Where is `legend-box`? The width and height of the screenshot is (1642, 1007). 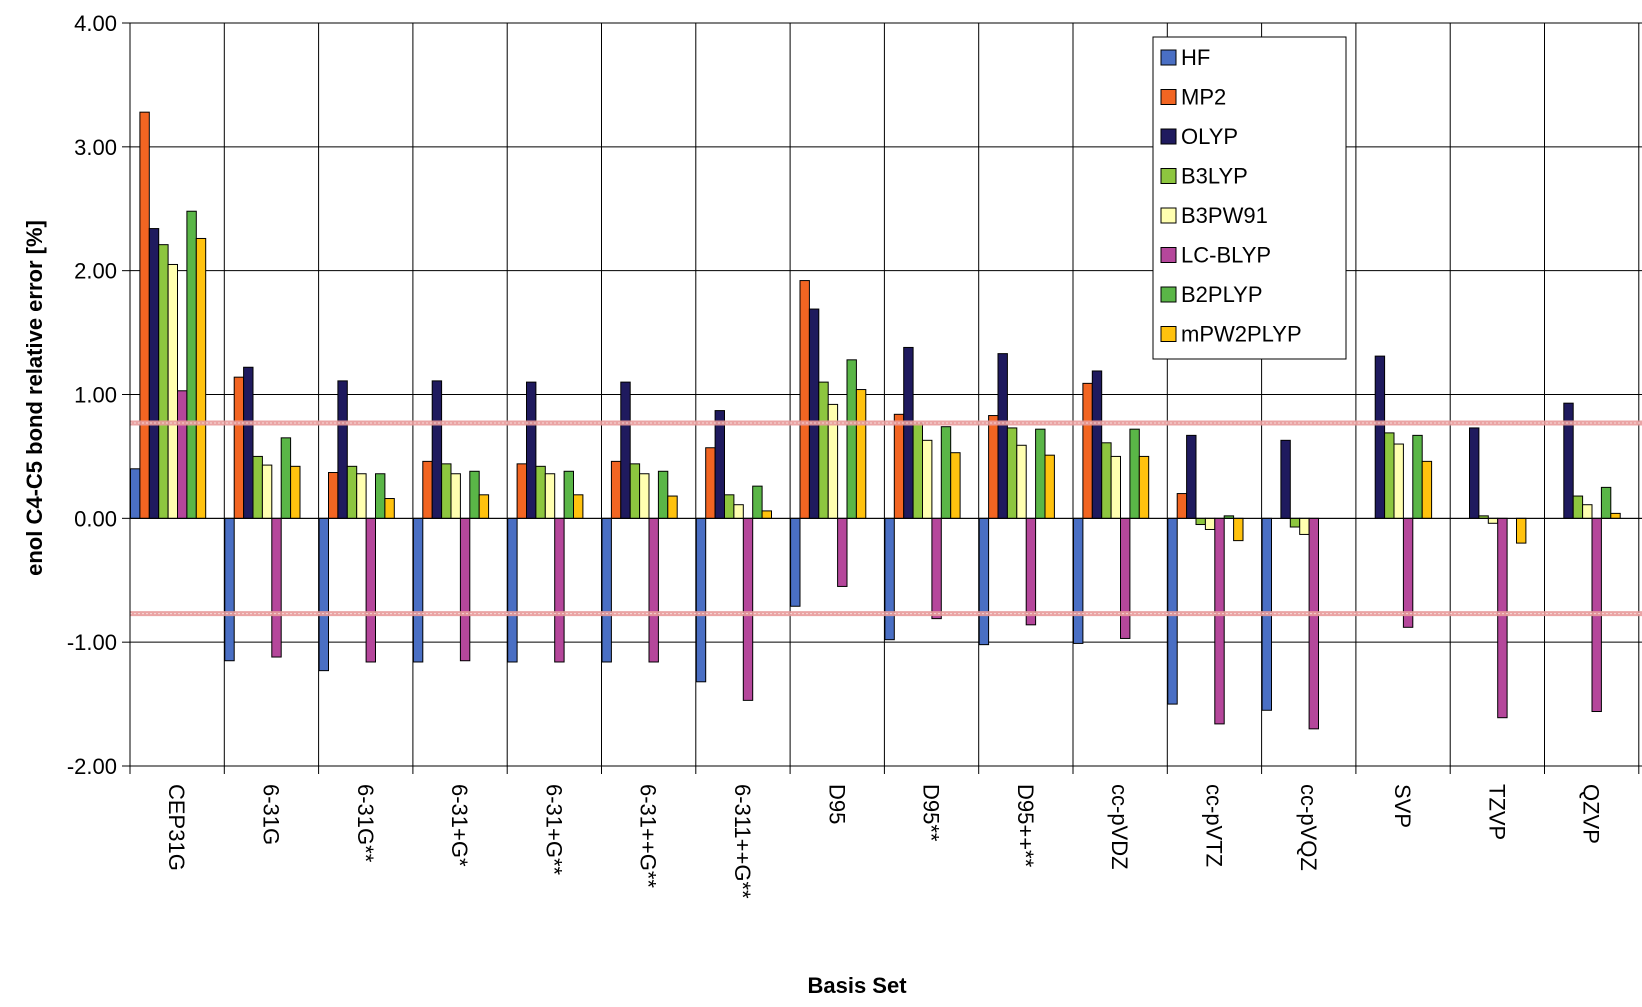 legend-box is located at coordinates (1249, 198).